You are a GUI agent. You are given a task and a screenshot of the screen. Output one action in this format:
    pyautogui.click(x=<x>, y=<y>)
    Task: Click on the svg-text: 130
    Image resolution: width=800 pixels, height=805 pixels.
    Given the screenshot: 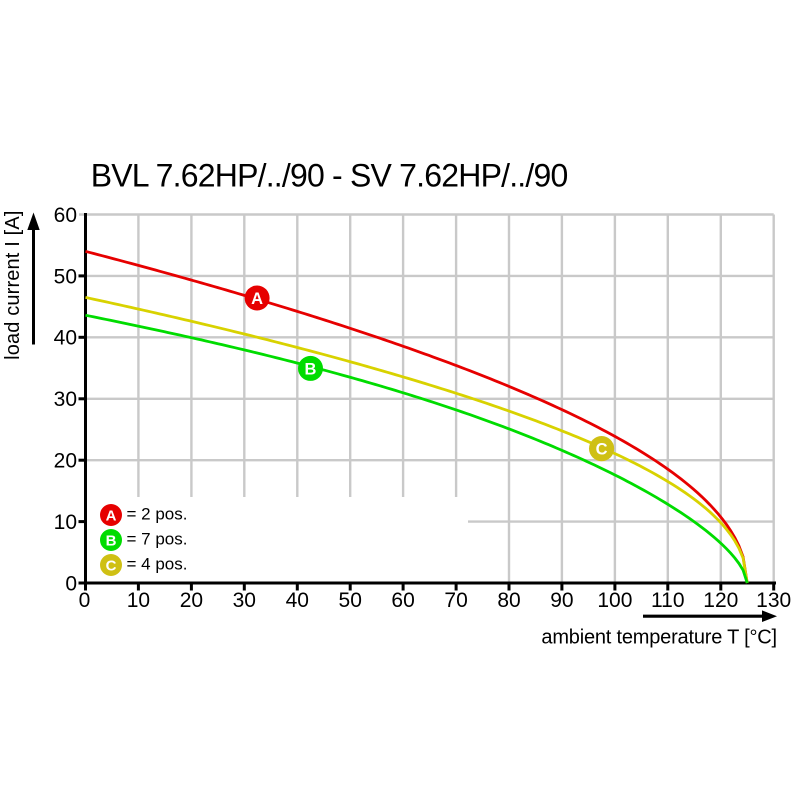 What is the action you would take?
    pyautogui.click(x=773, y=600)
    